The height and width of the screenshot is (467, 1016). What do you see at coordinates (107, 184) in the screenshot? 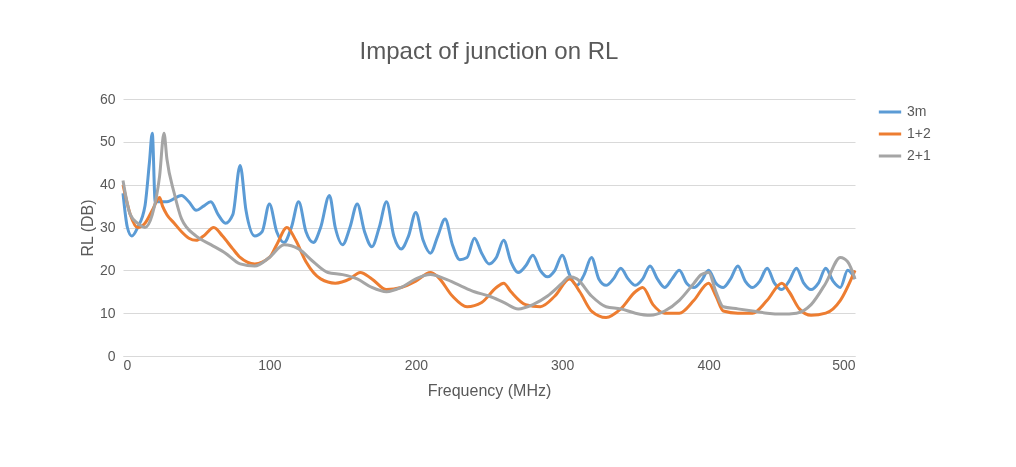
I see `y-tick-label: 40` at bounding box center [107, 184].